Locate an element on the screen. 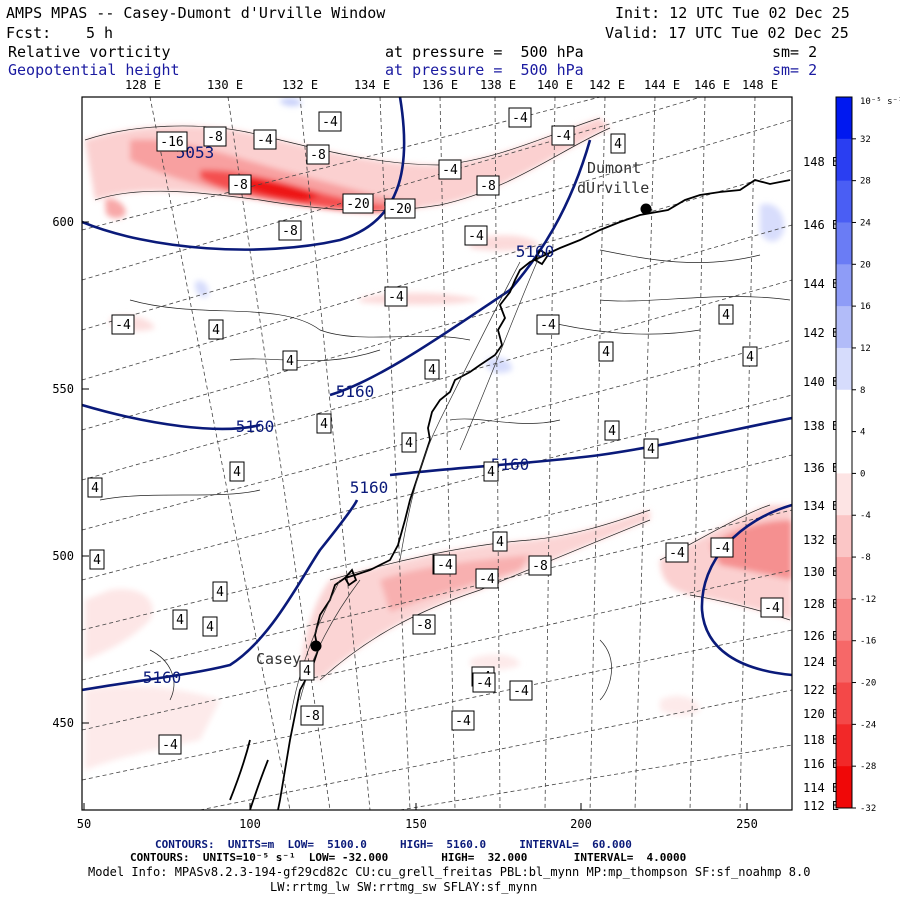 This screenshot has width=900, height=900. colorbar-tick-label: -24 is located at coordinates (868, 725).